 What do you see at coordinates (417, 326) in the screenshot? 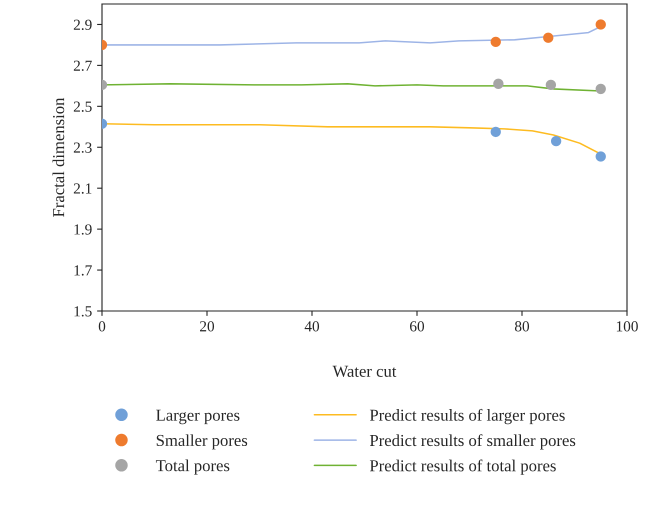
I see `x-tick-label: 60` at bounding box center [417, 326].